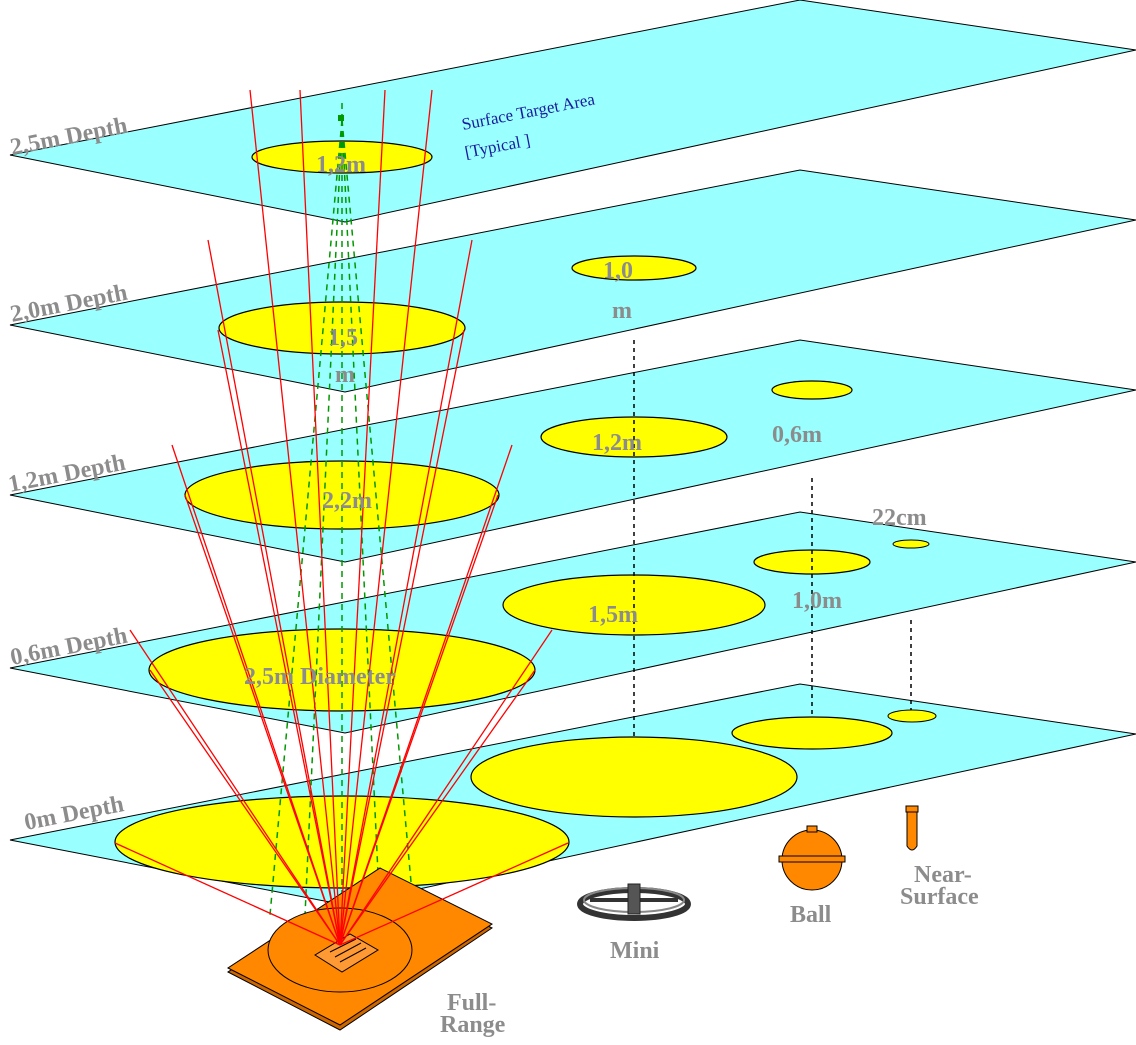 The image size is (1136, 1045). What do you see at coordinates (811, 915) in the screenshot?
I see `label-ball: Ball` at bounding box center [811, 915].